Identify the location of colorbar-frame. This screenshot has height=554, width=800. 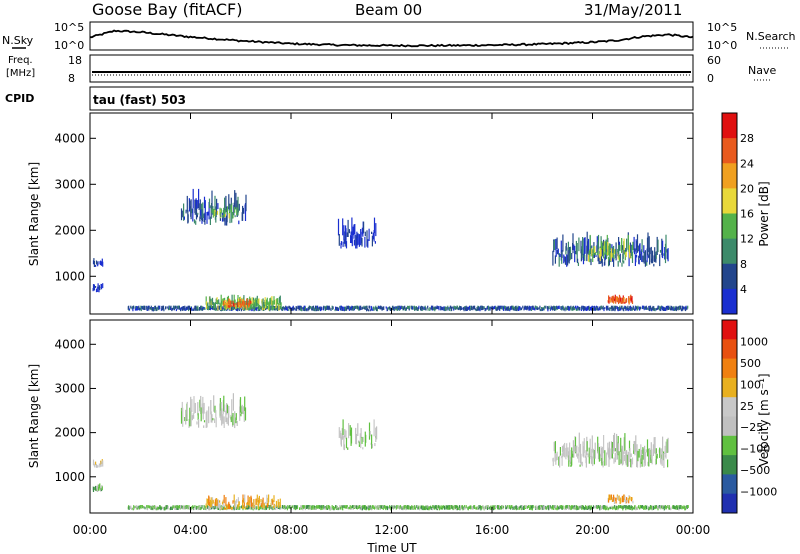
(729, 416).